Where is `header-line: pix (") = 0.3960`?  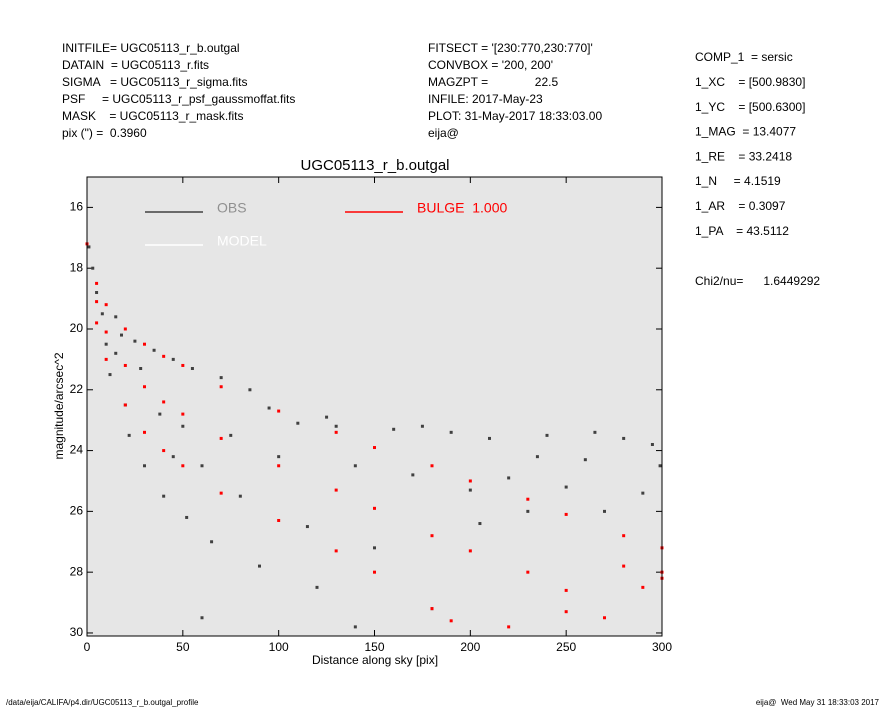 header-line: pix (") = 0.3960 is located at coordinates (104, 133).